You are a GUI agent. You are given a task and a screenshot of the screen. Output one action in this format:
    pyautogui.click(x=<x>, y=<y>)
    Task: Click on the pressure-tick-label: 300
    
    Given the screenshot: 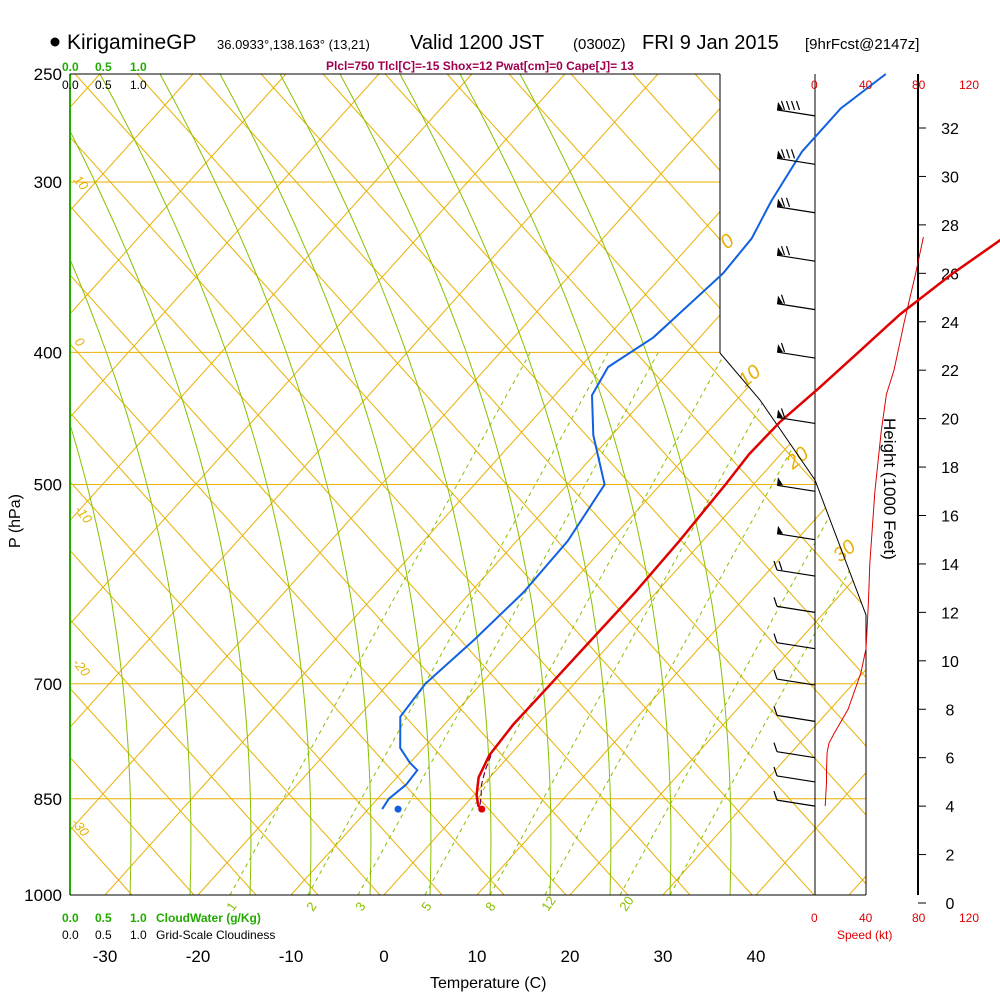 What is the action you would take?
    pyautogui.click(x=48, y=182)
    